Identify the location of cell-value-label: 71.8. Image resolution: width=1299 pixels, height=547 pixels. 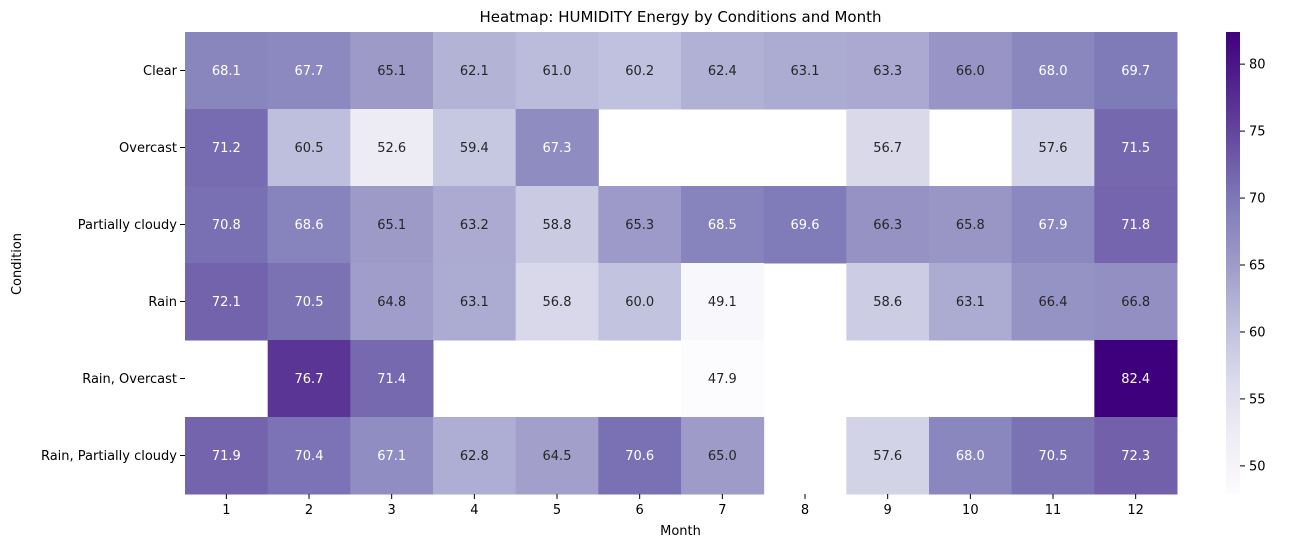
(1135, 225).